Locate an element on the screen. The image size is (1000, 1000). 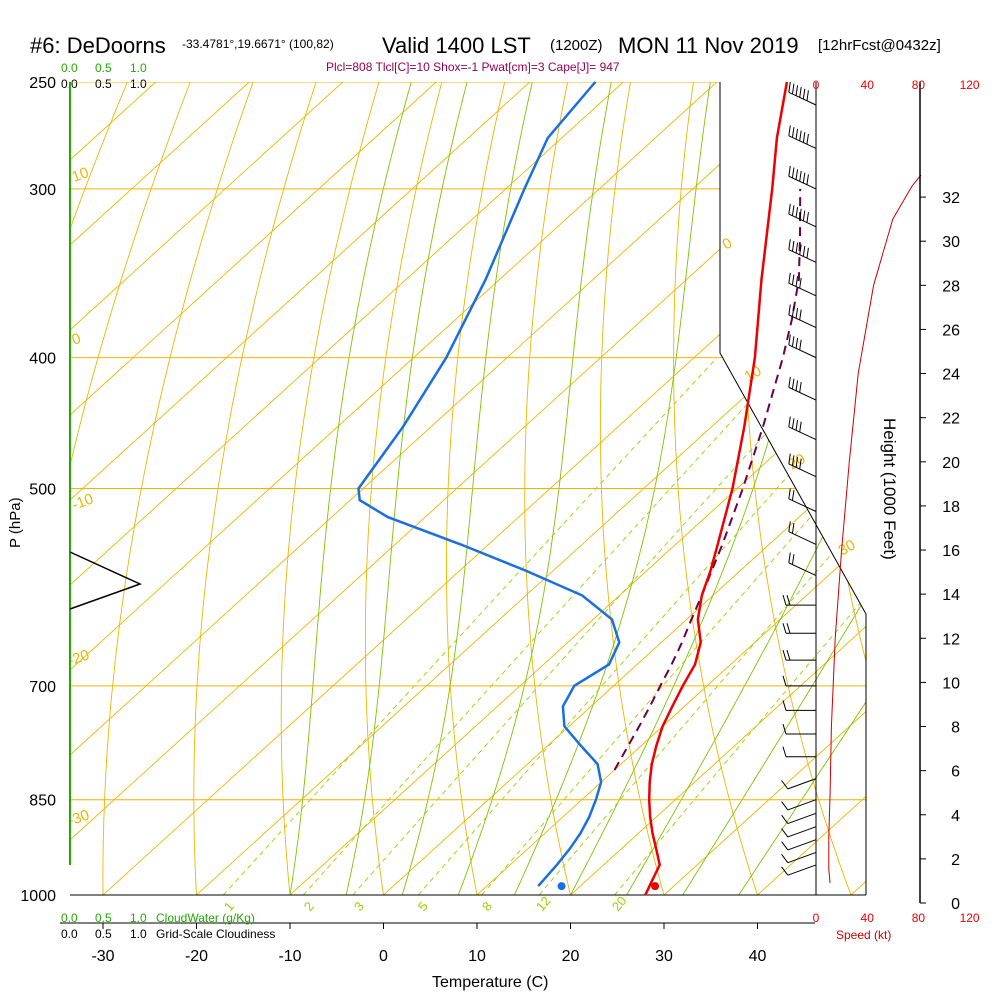
temperature-tick-label: 30 is located at coordinates (664, 956).